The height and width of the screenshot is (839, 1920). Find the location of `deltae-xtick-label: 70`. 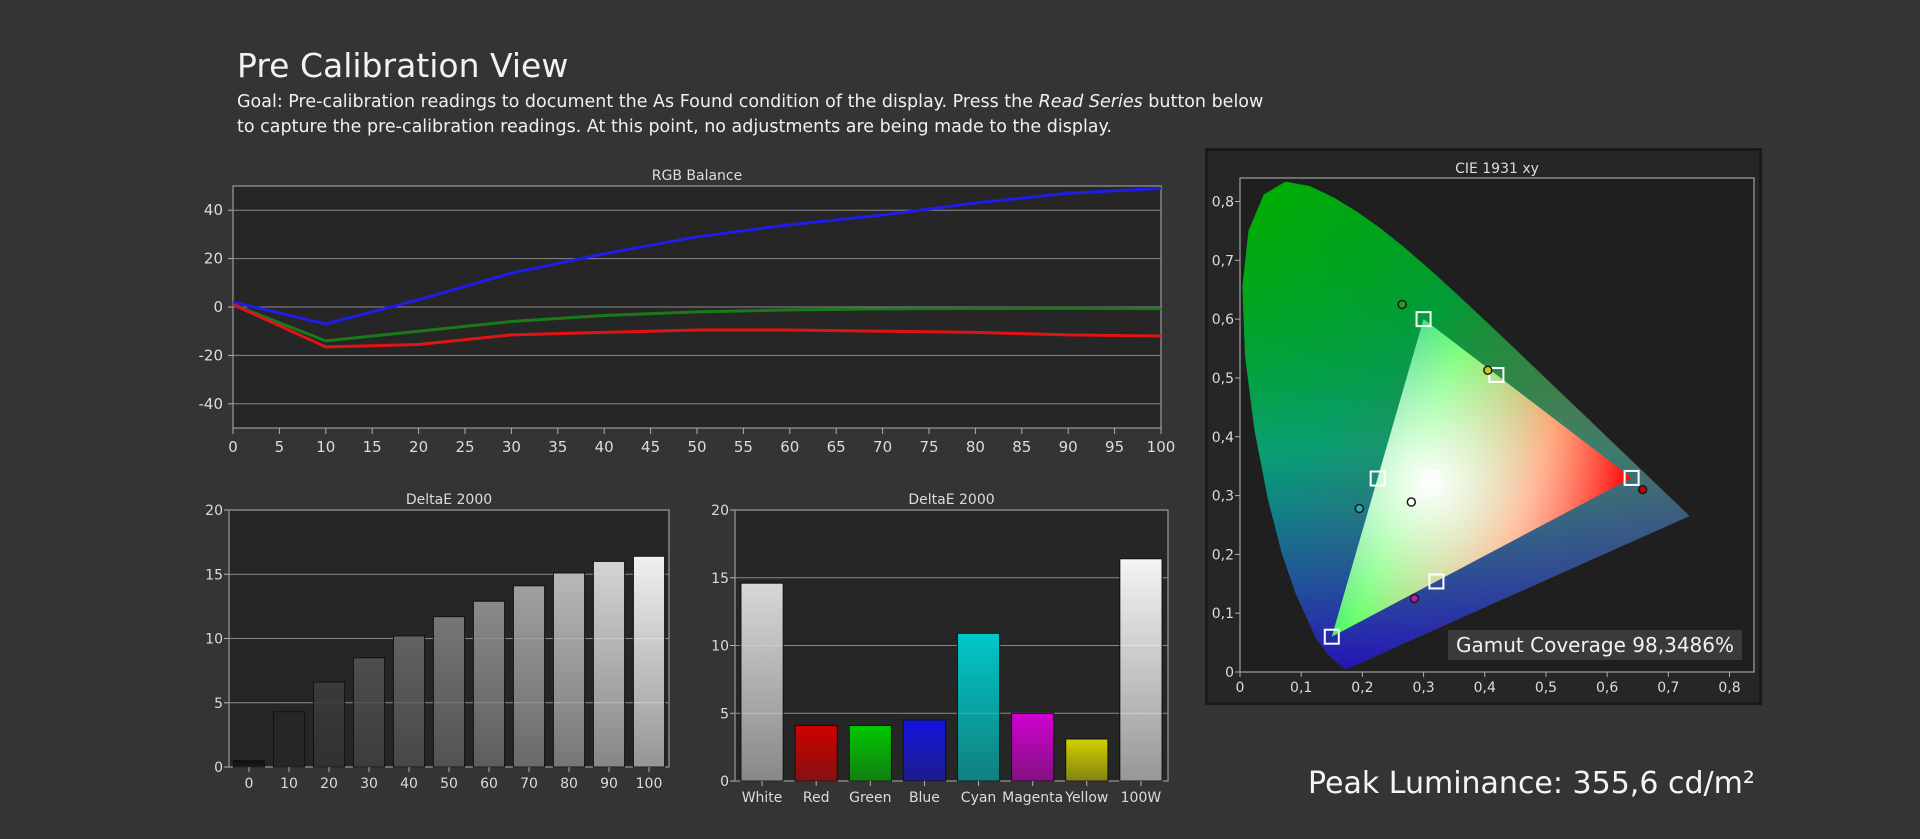

deltae-xtick-label: 70 is located at coordinates (529, 784).